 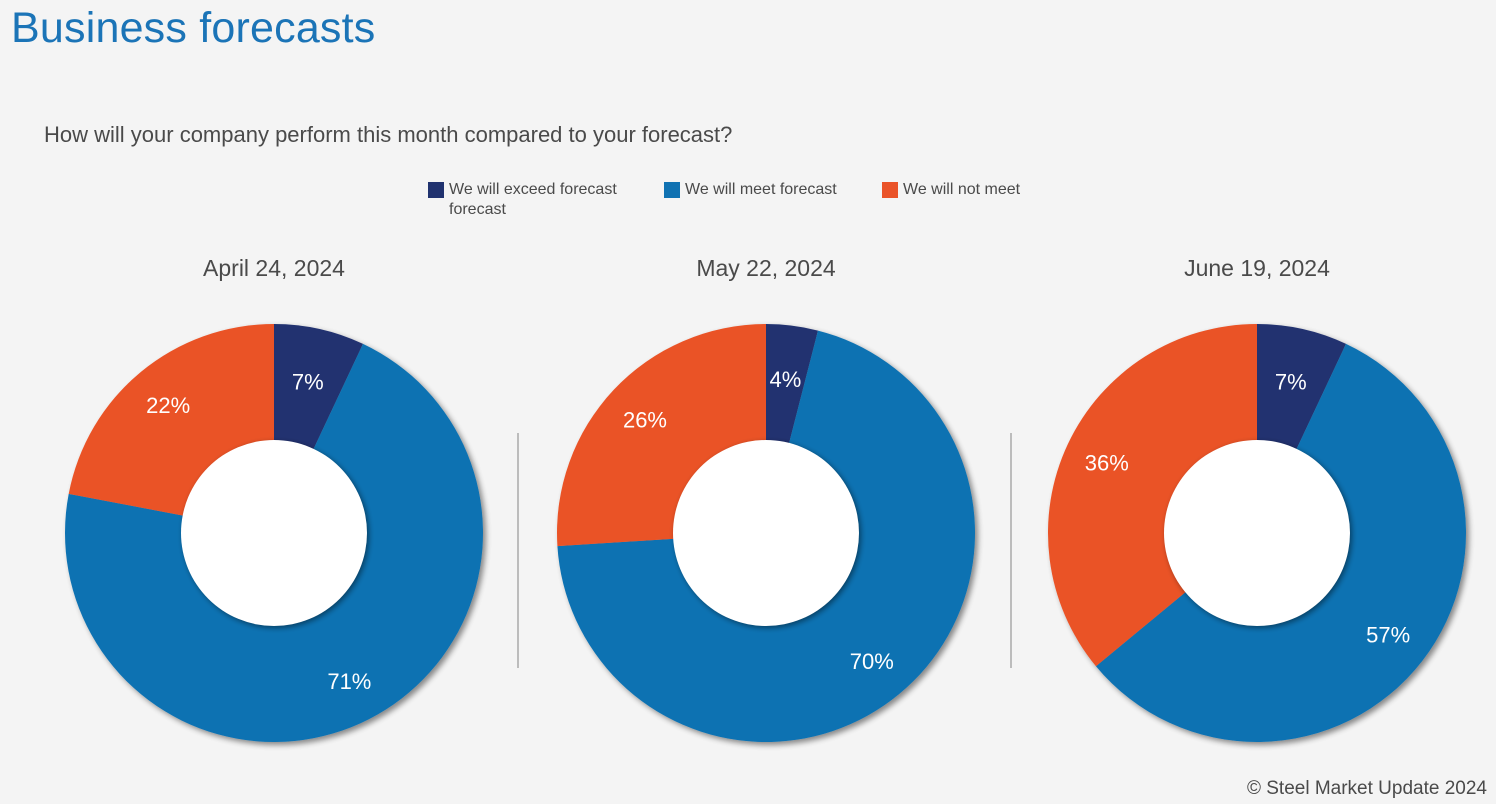 I want to click on data-label-we-will-meet-forecast: 70%, so click(x=872, y=661).